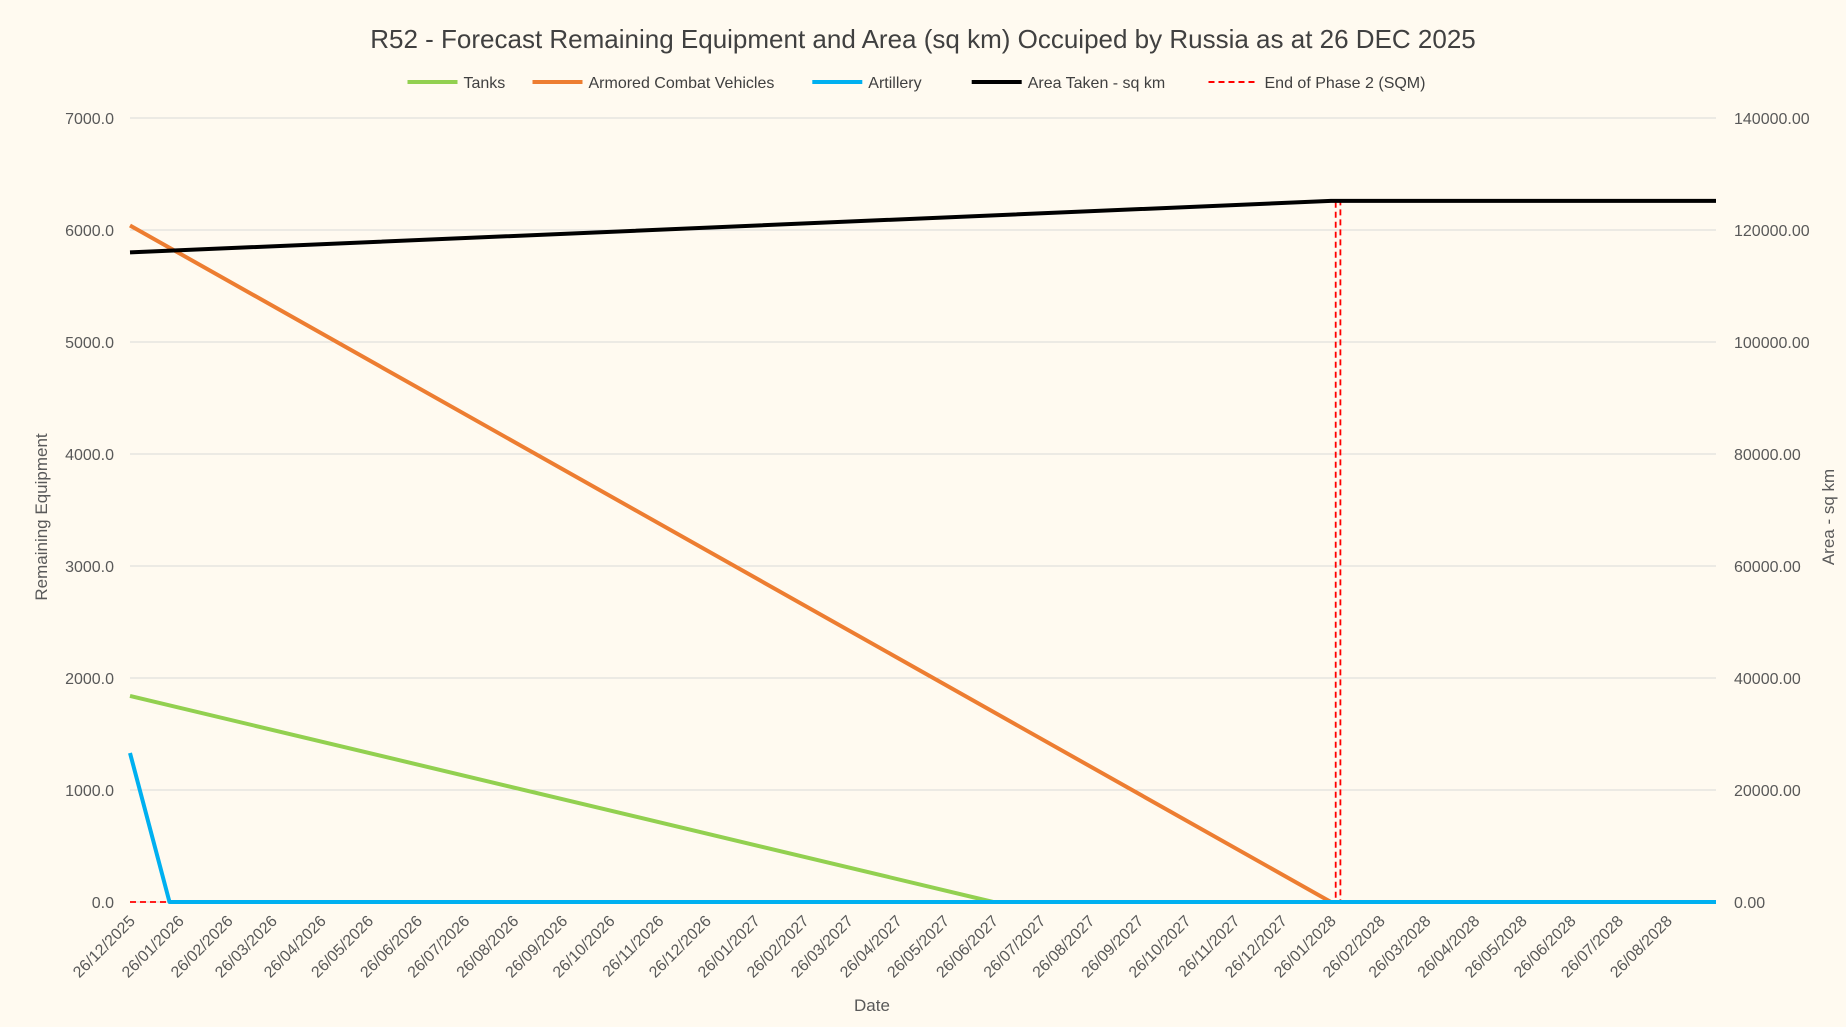 Image resolution: width=1846 pixels, height=1027 pixels. Describe the element at coordinates (1097, 83) in the screenshot. I see `legend-label: Area Taken - sq km` at that location.